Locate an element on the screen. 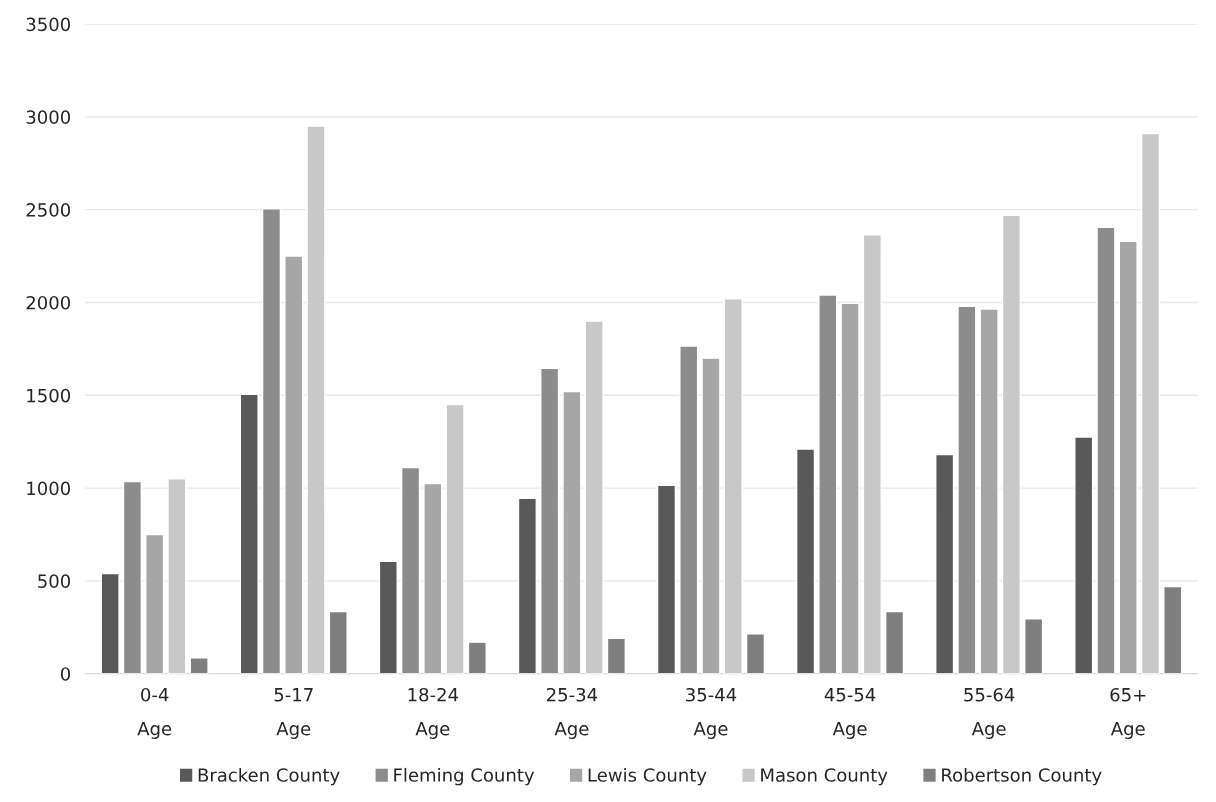  y-tick-label: 2000 is located at coordinates (48, 302).